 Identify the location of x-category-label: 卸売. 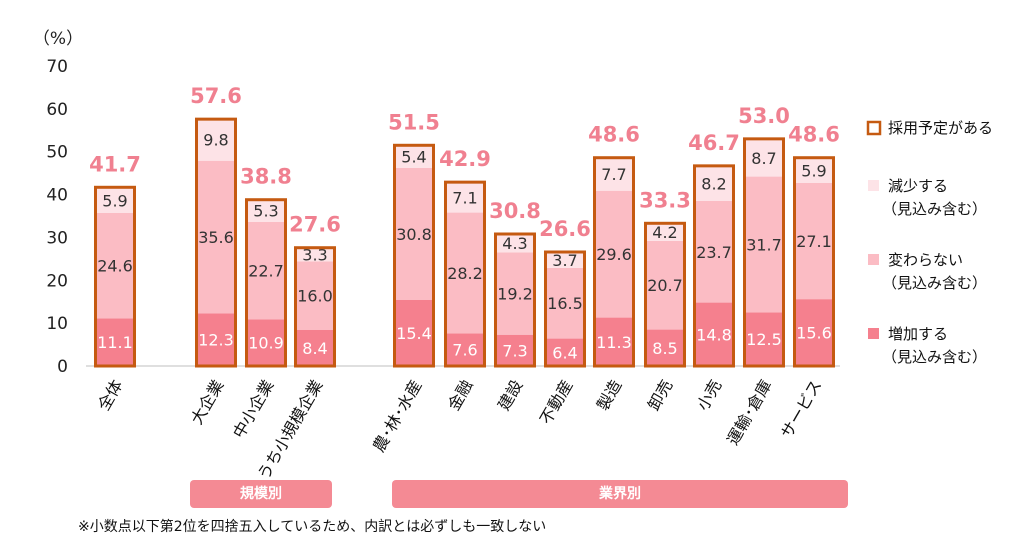
(660, 395).